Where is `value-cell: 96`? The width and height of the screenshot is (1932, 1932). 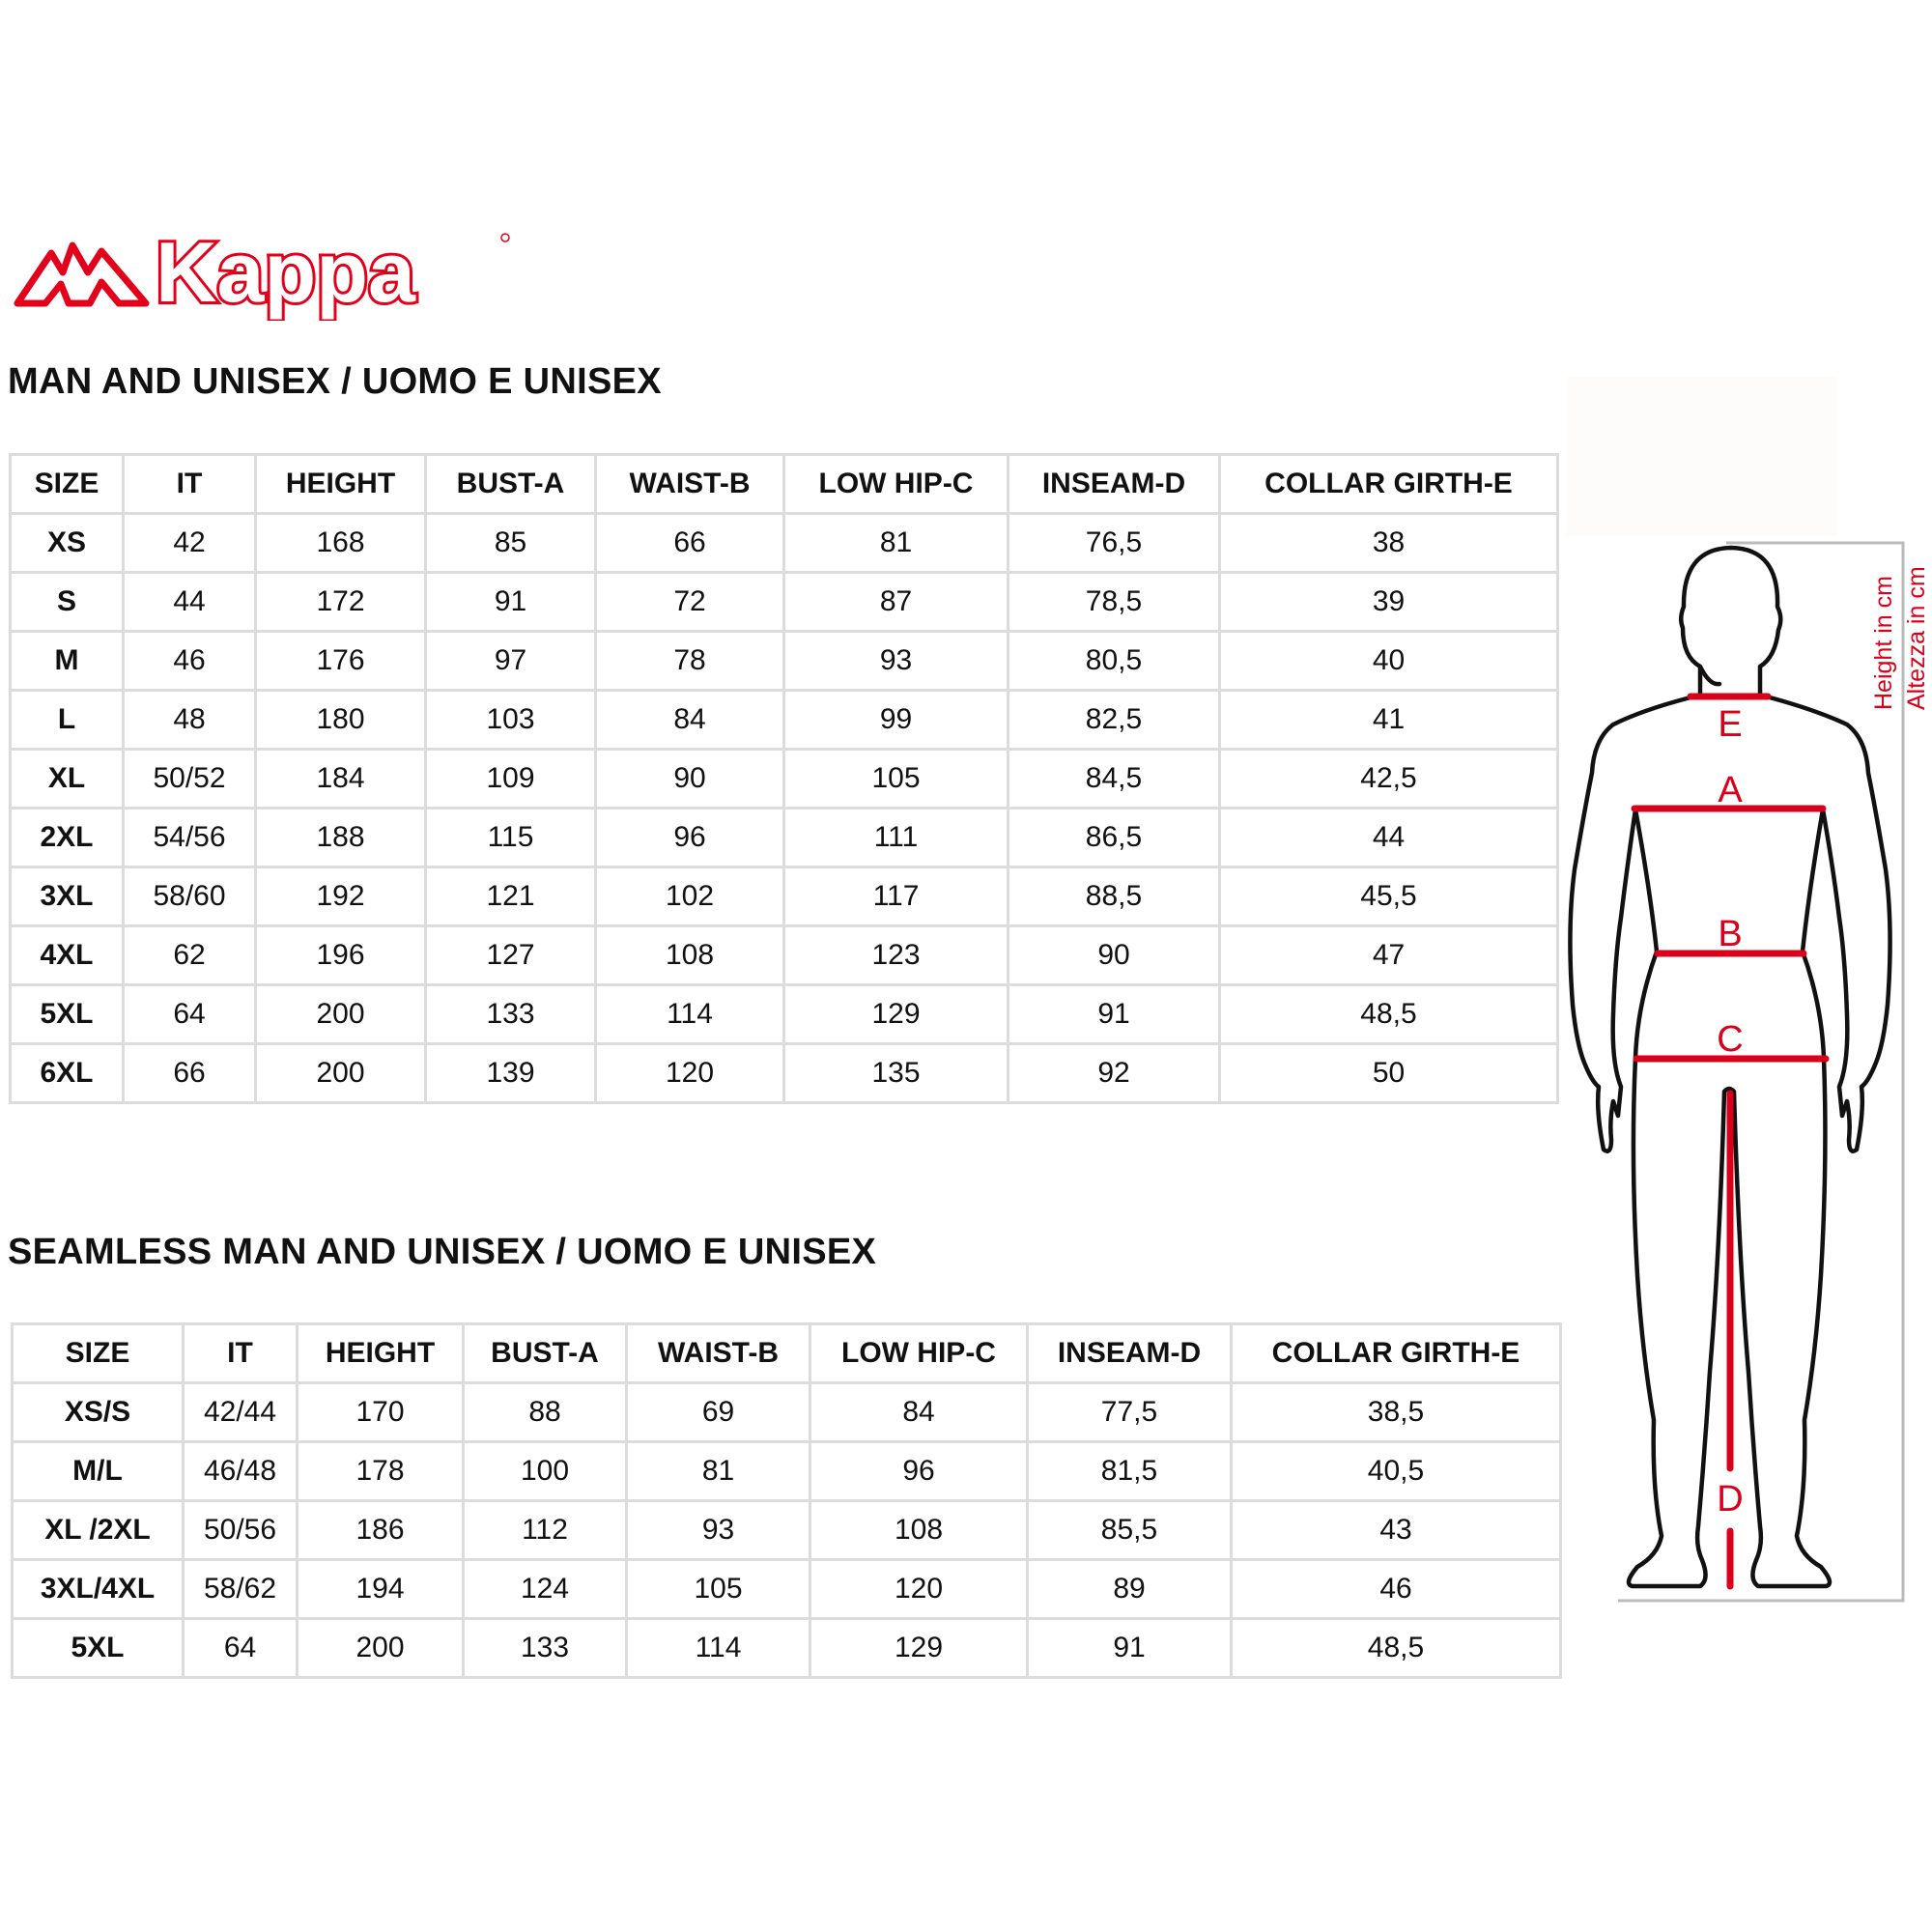
value-cell: 96 is located at coordinates (689, 837).